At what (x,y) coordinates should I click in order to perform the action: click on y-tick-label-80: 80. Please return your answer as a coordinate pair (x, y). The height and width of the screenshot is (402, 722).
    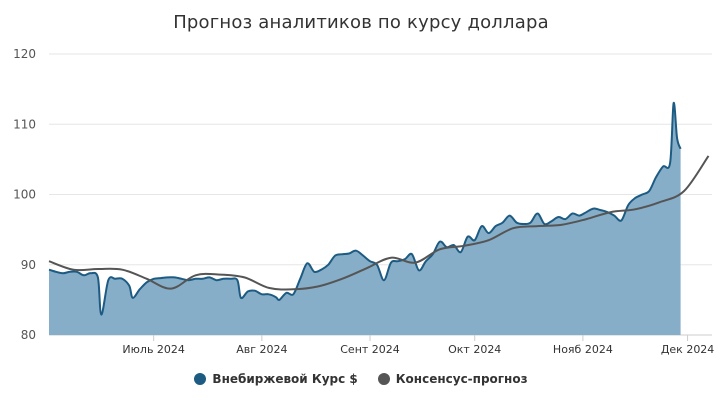
    Looking at the image, I should click on (28, 335).